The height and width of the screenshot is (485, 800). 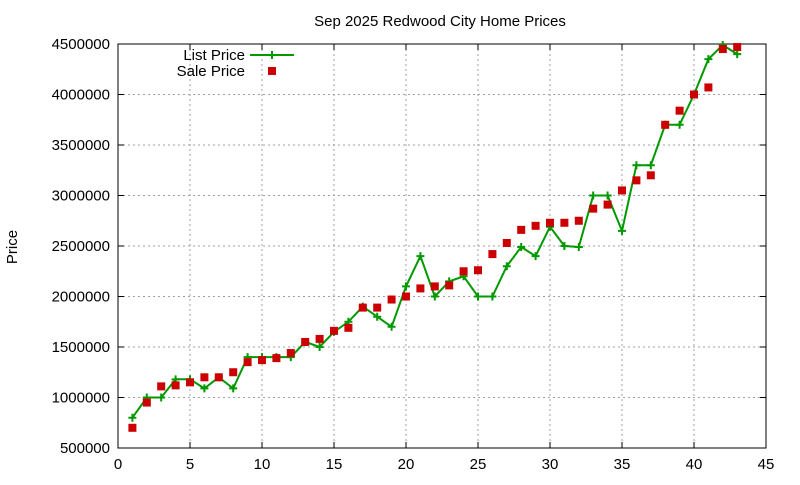 I want to click on y-tick-label: 2500000, so click(x=81, y=246).